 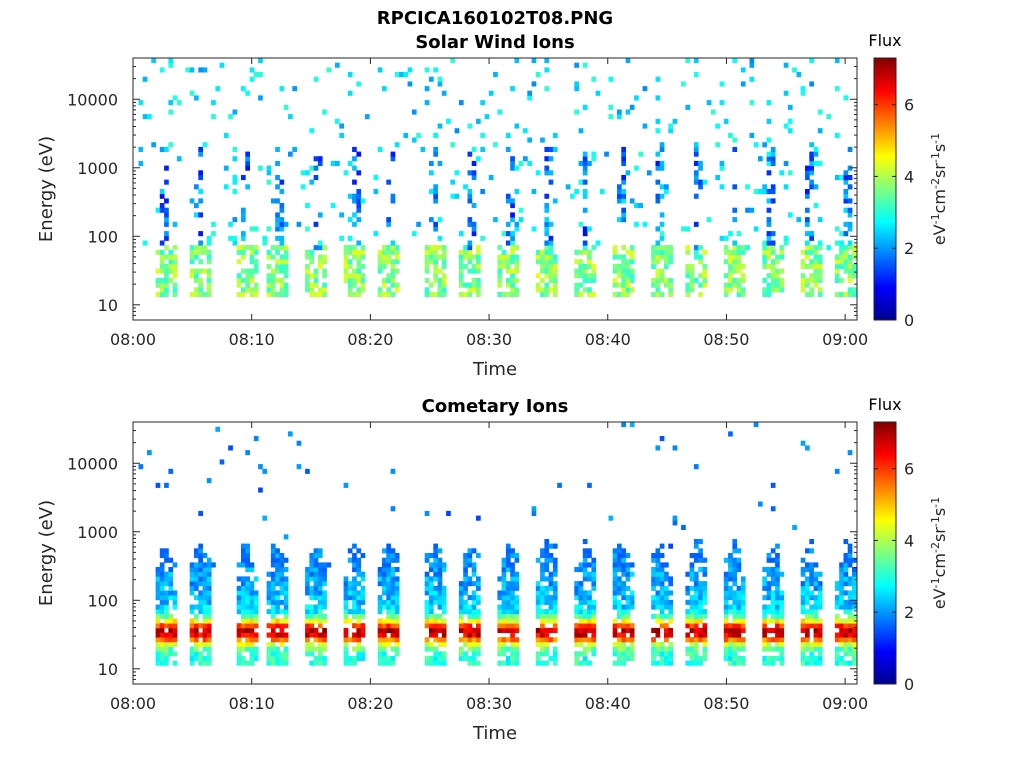 I want to click on x-axis-label: Time, so click(x=494, y=733).